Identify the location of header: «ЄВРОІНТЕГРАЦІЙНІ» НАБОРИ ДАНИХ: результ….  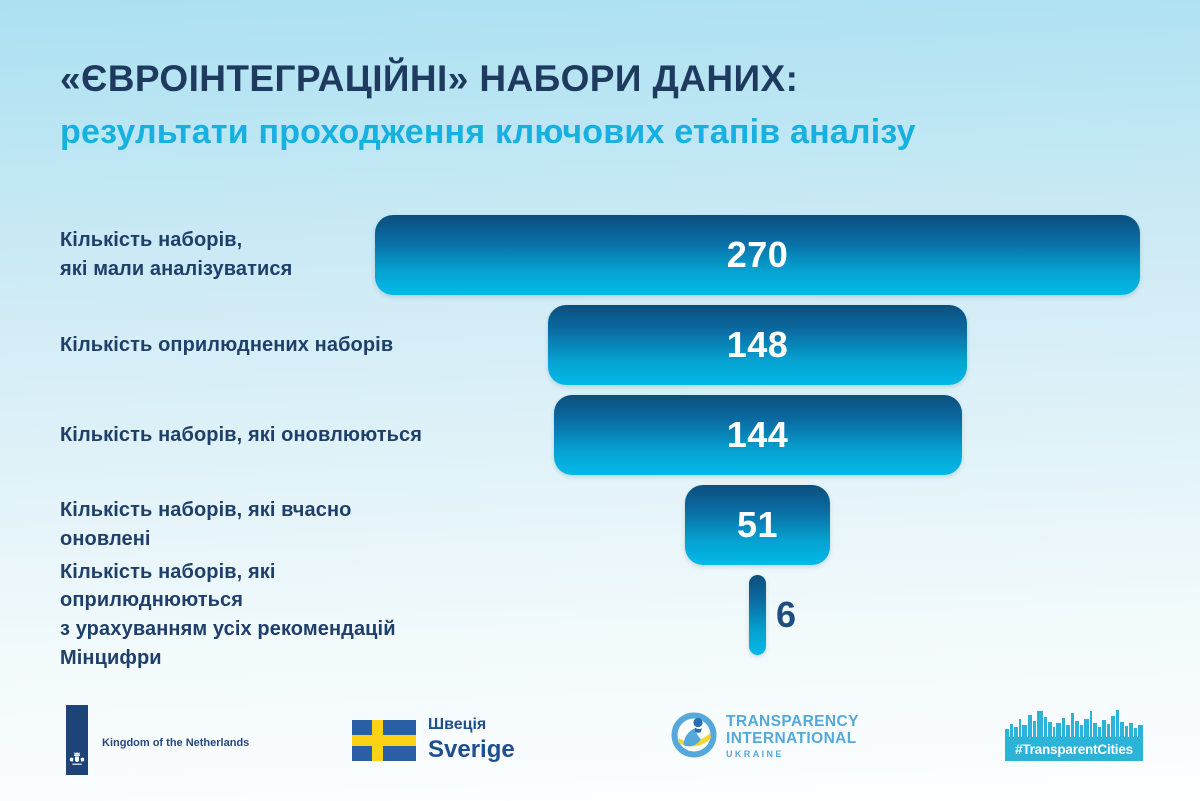
(488, 105).